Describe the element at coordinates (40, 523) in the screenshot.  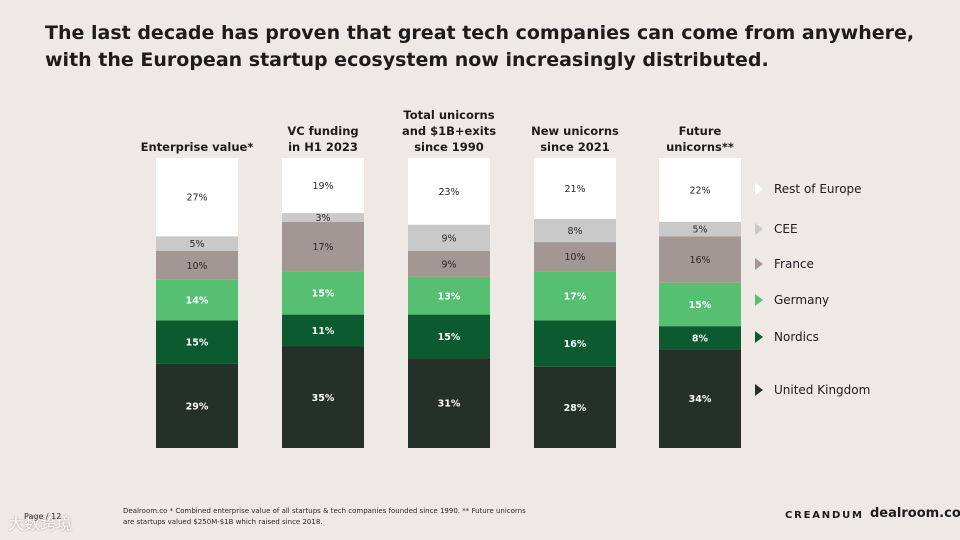
I see `watermark: 大数跨境` at that location.